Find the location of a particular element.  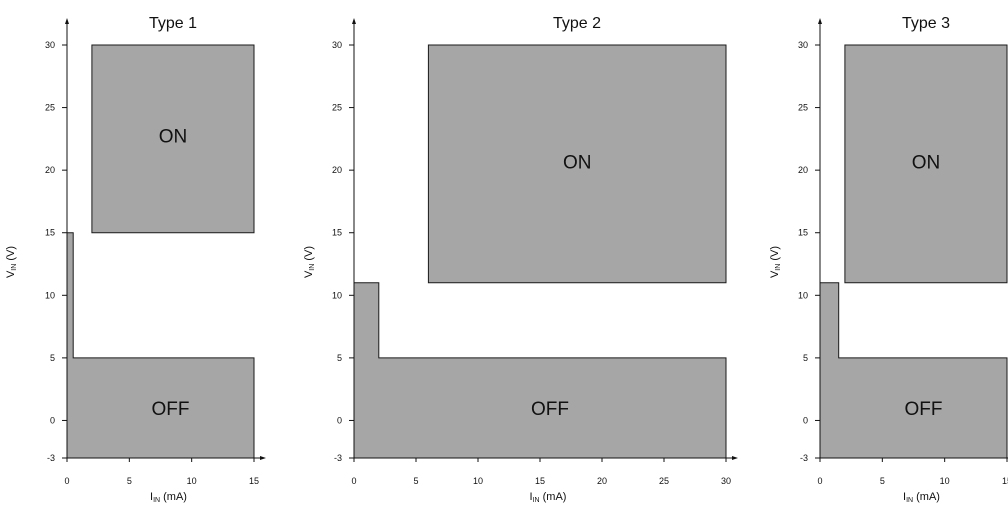

chart-title: Type 1 is located at coordinates (173, 23).